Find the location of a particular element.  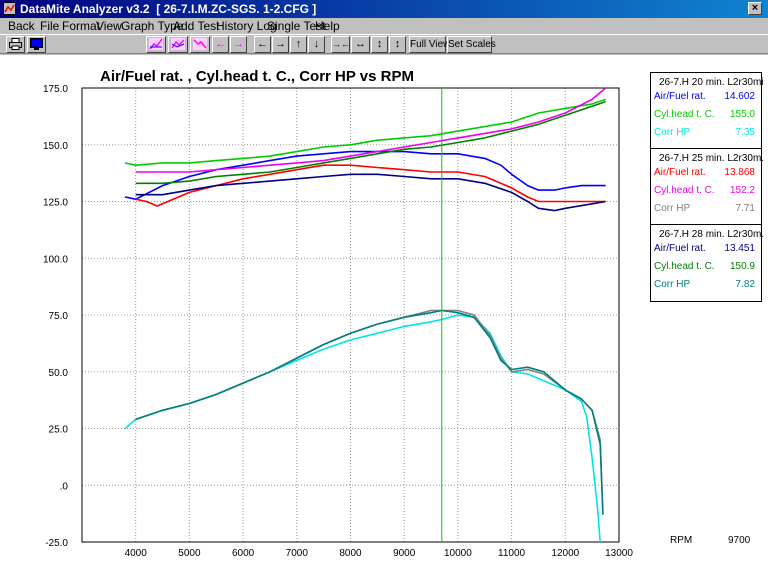

x-tick-label: 12000 is located at coordinates (565, 553).